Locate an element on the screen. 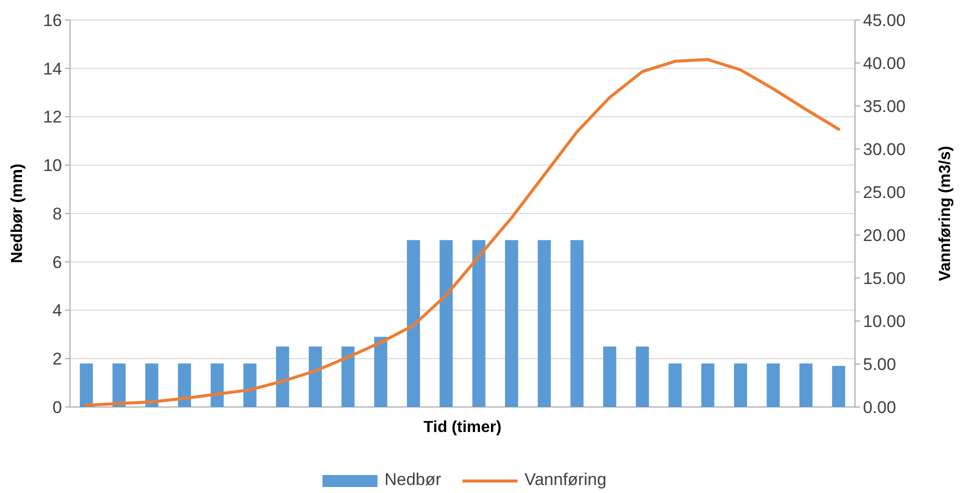 Image resolution: width=964 pixels, height=493 pixels. y2-tick-label: 5.00 is located at coordinates (879, 364).